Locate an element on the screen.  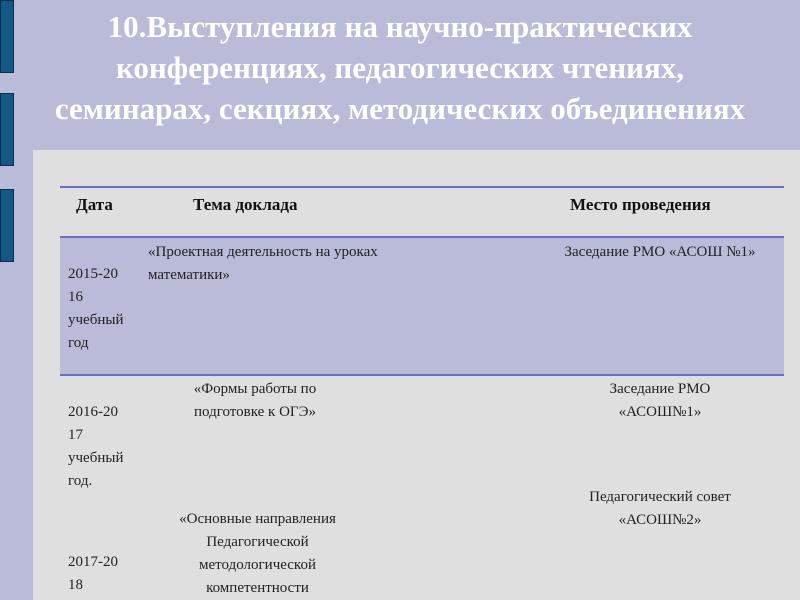
header-place: Место проведения is located at coordinates (640, 204).